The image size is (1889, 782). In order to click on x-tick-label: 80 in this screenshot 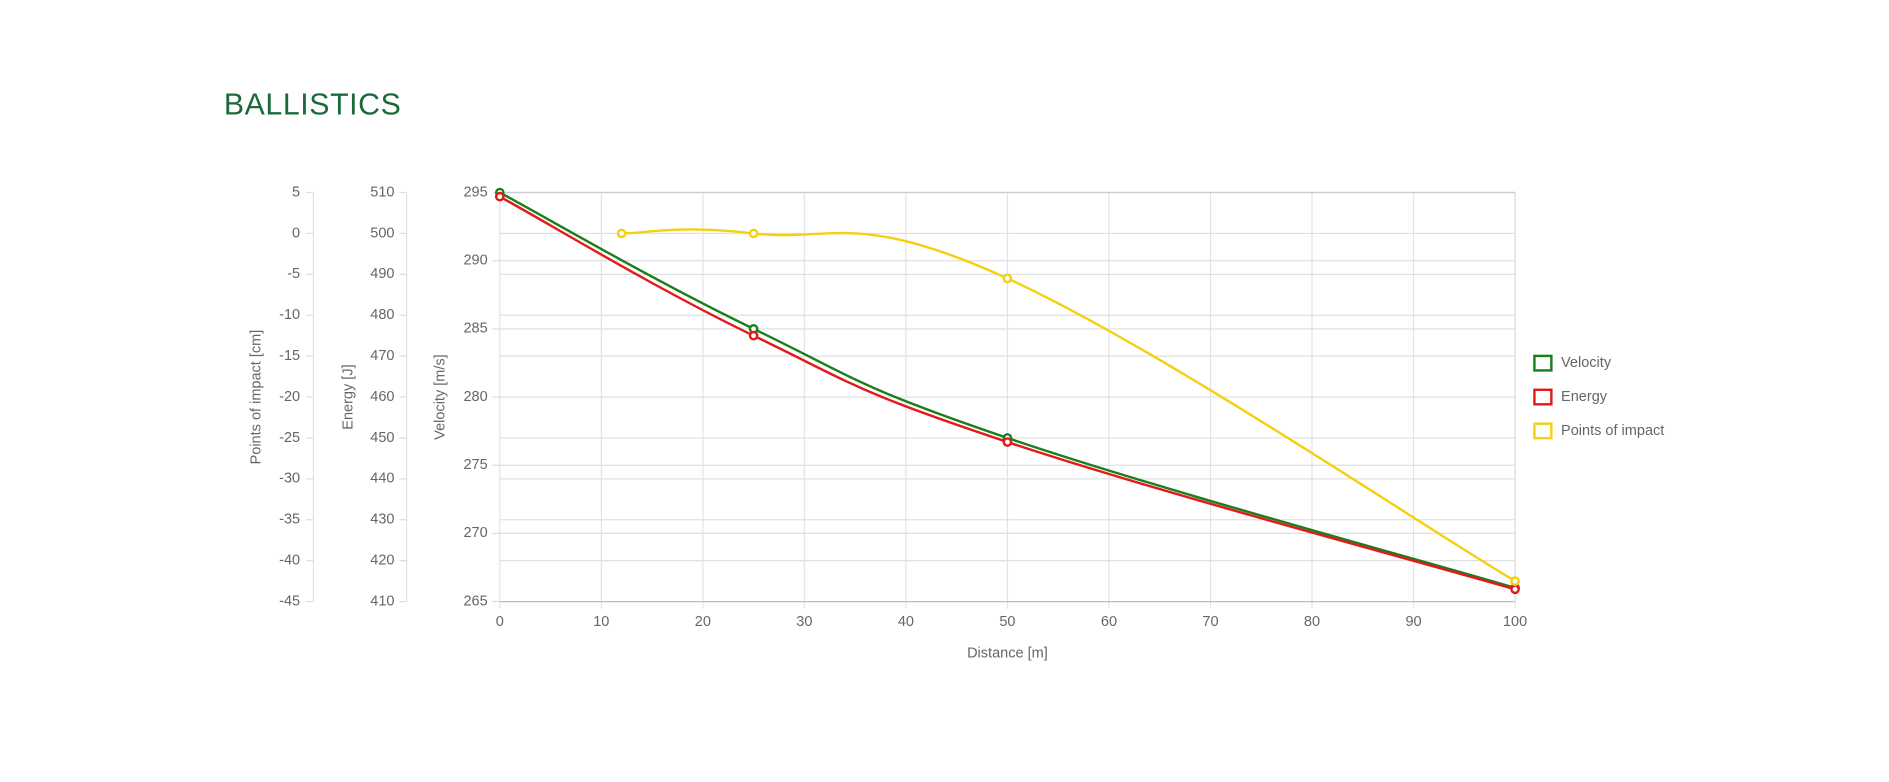, I will do `click(1312, 622)`.